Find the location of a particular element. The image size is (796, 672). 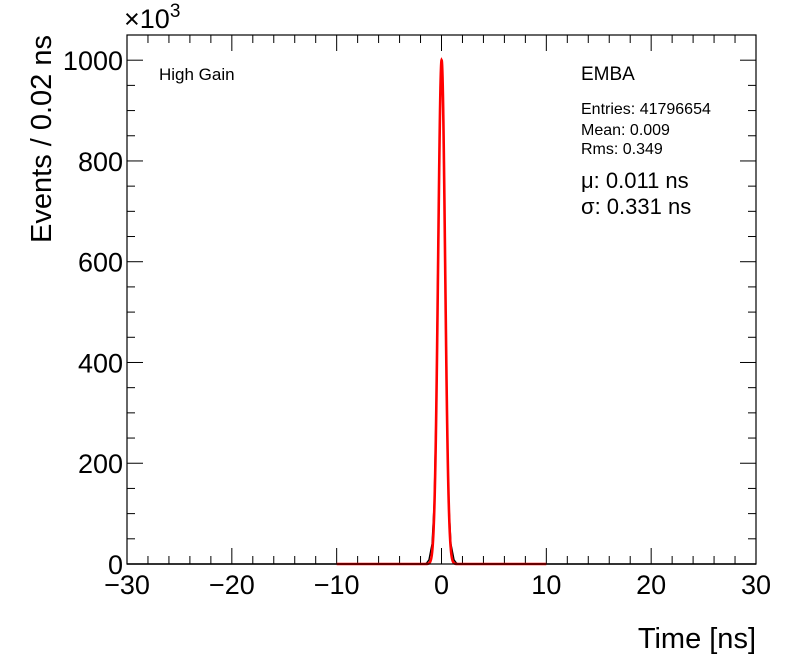

gain-label: High Gain is located at coordinates (197, 74).